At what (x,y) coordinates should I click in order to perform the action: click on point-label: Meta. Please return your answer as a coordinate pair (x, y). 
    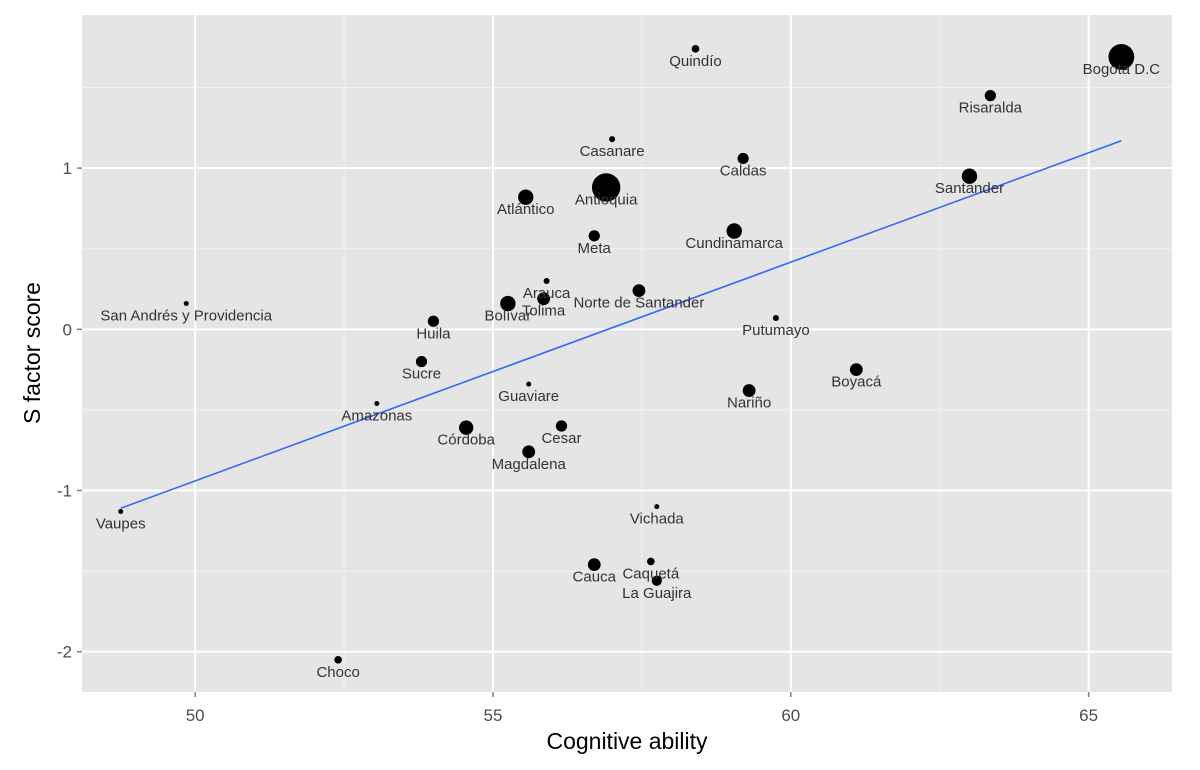
    Looking at the image, I should click on (595, 248).